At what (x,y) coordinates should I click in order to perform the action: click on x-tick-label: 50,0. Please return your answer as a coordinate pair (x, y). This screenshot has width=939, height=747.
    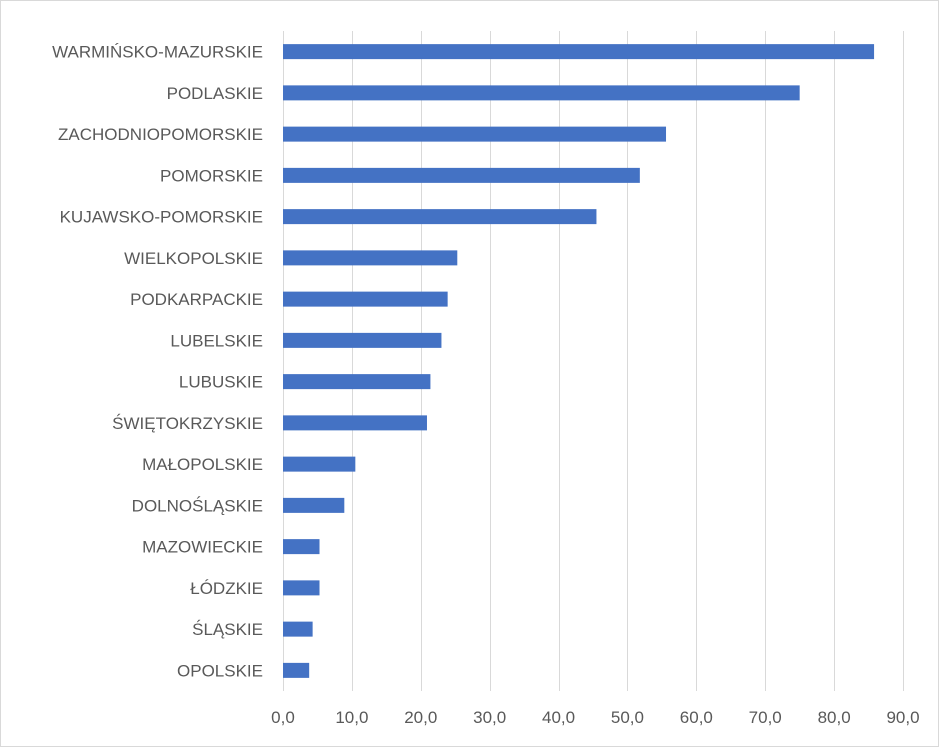
    Looking at the image, I should click on (627, 717).